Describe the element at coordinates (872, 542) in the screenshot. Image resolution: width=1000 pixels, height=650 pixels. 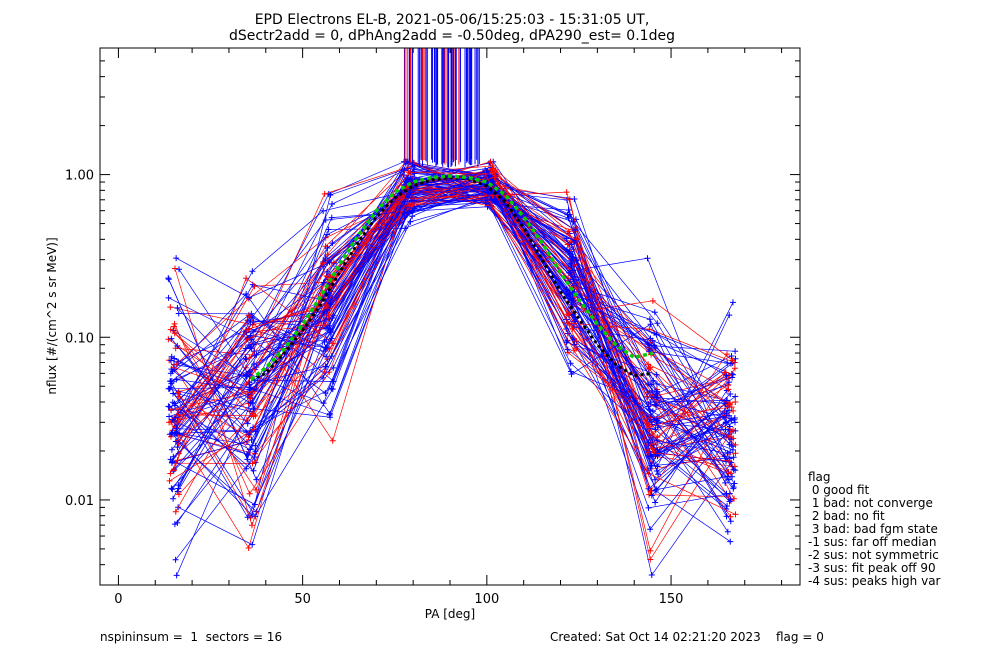
I see `legend-entry: -1 sus: far off median` at that location.